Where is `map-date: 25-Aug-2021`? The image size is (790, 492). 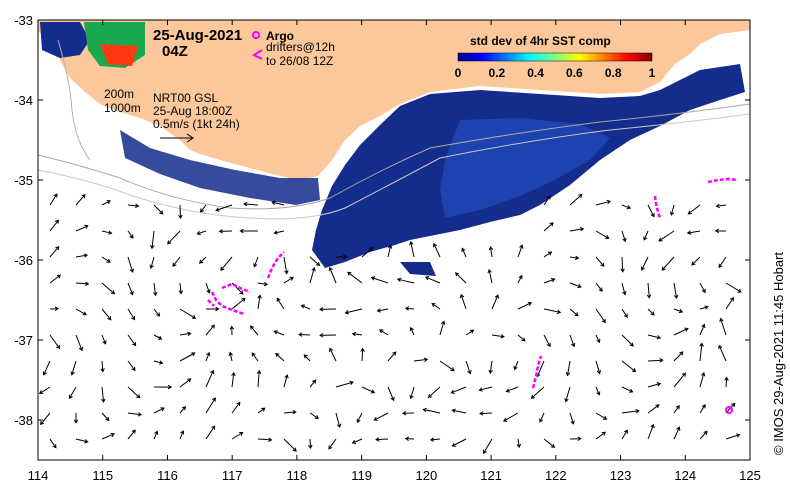 map-date: 25-Aug-2021 is located at coordinates (197, 35).